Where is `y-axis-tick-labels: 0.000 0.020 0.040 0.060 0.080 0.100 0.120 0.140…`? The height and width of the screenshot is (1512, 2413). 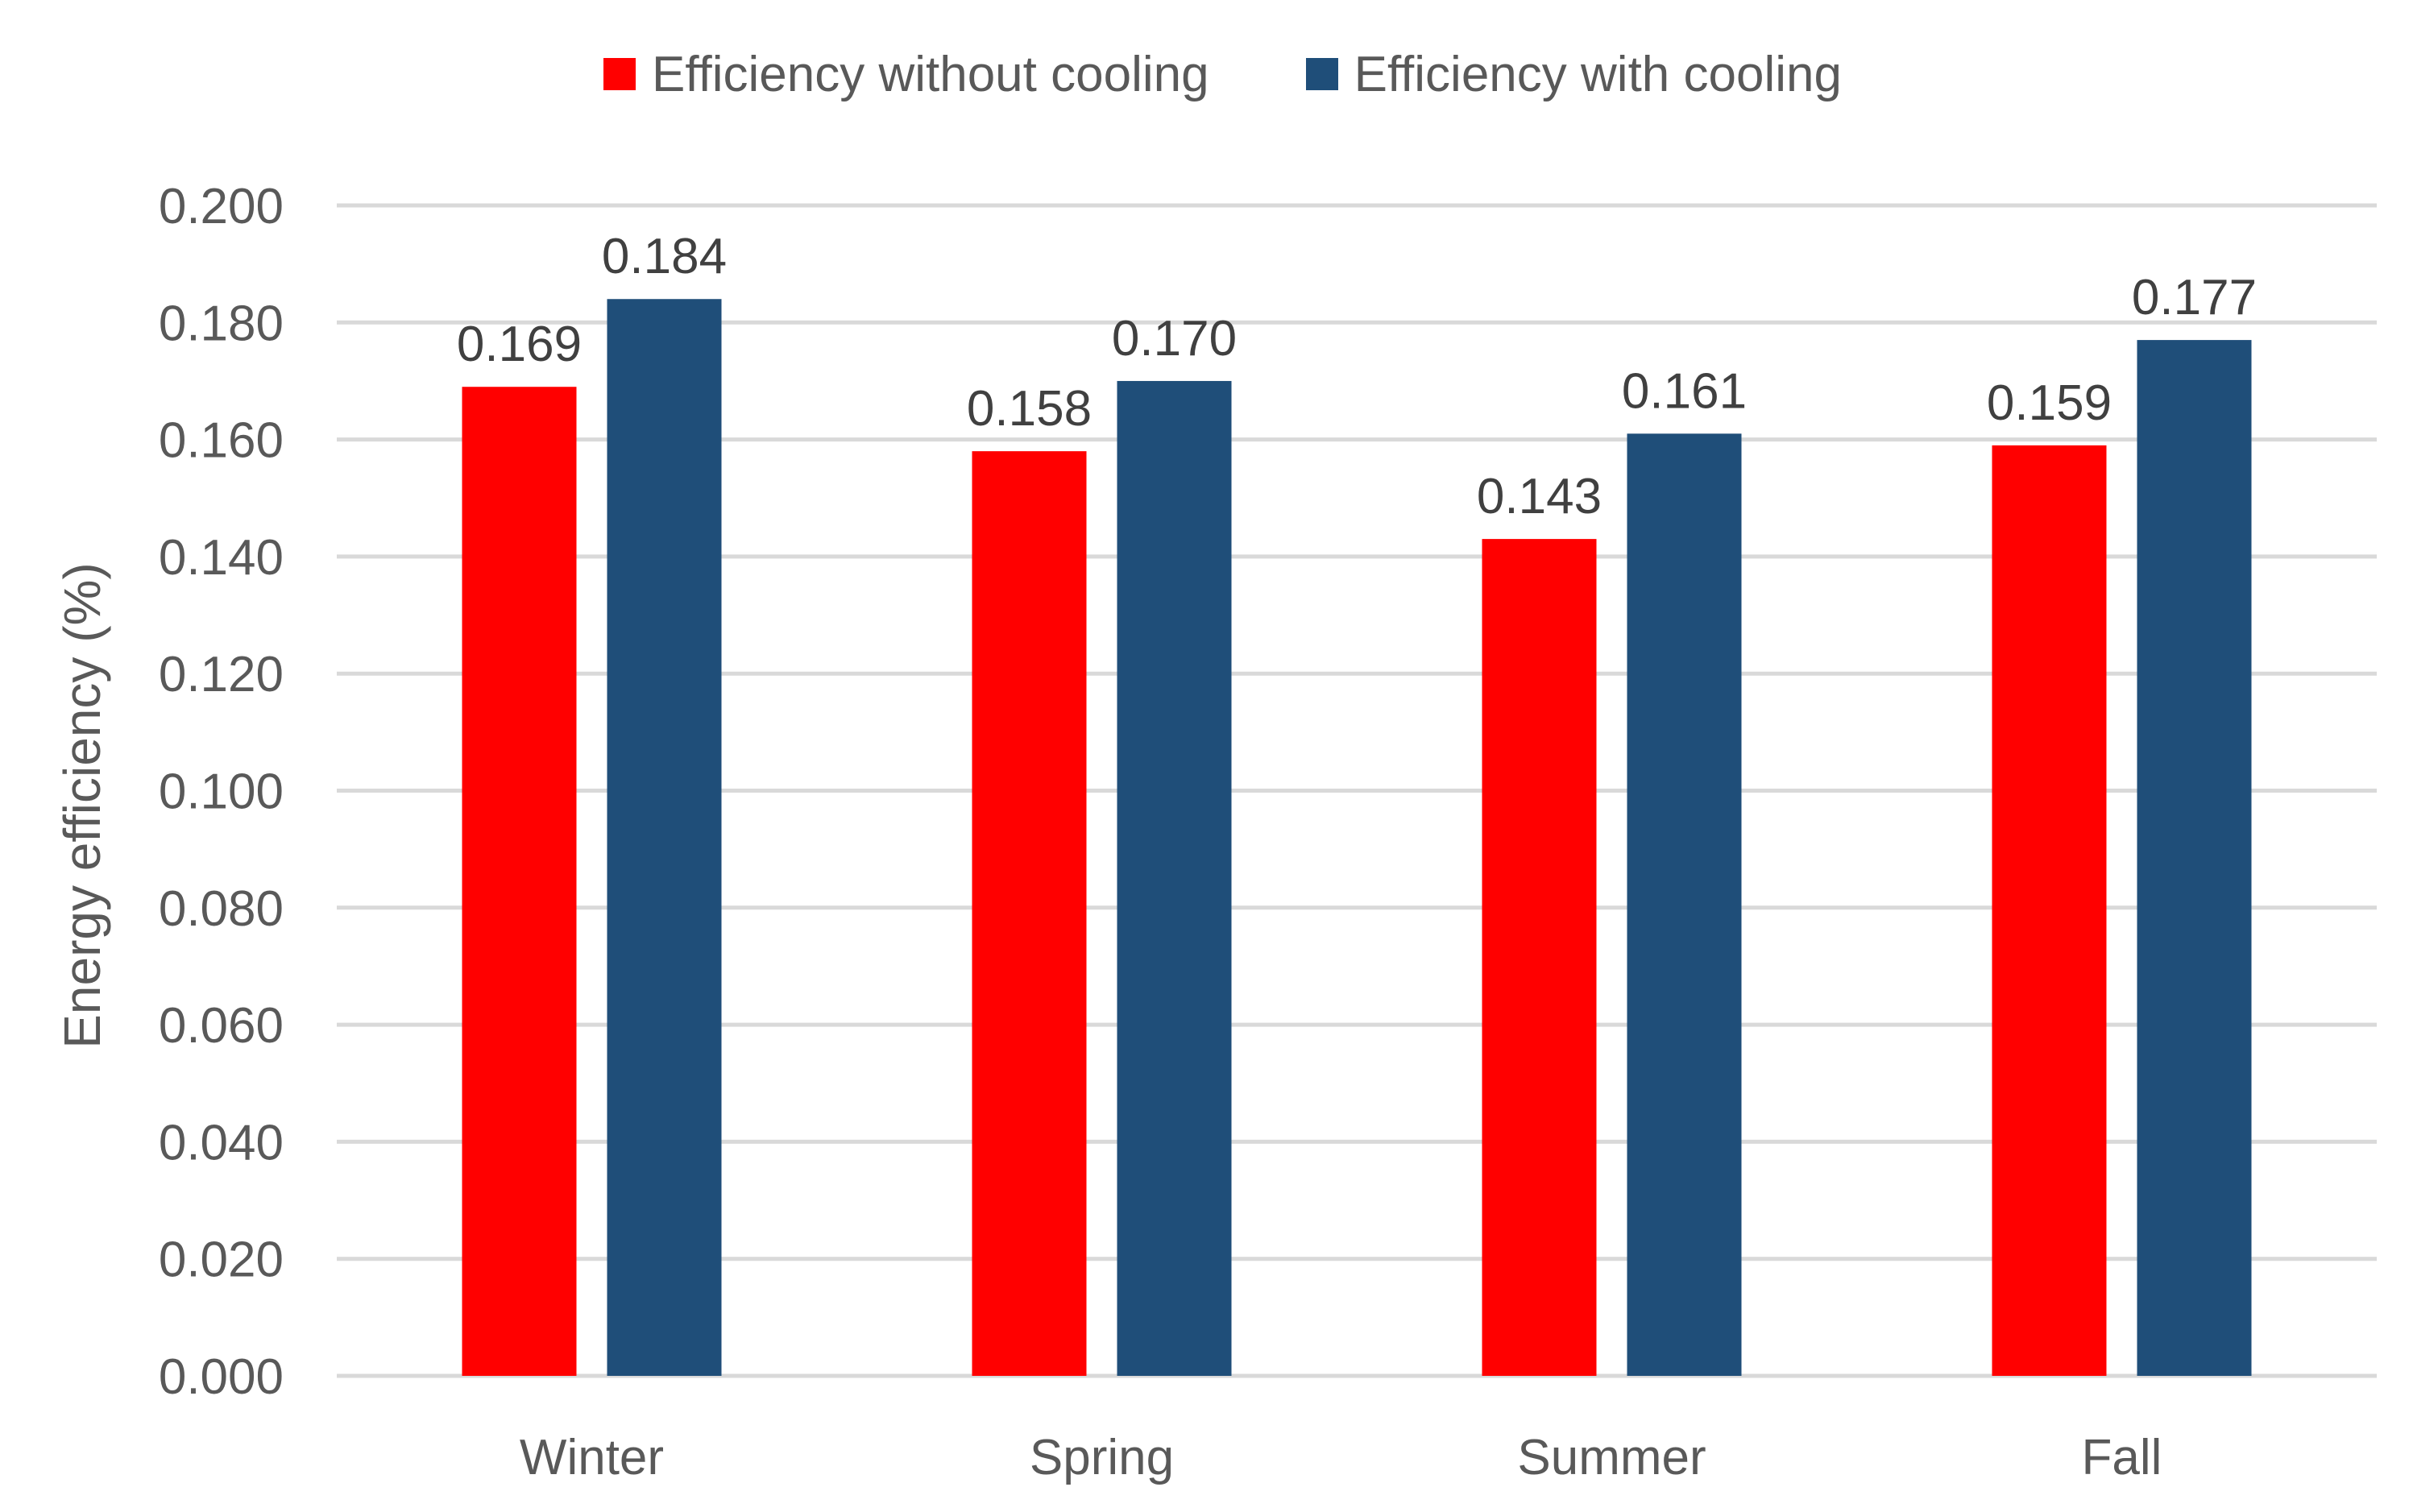 y-axis-tick-labels: 0.000 0.020 0.040 0.060 0.080 0.100 0.120 0.140… is located at coordinates (221, 792).